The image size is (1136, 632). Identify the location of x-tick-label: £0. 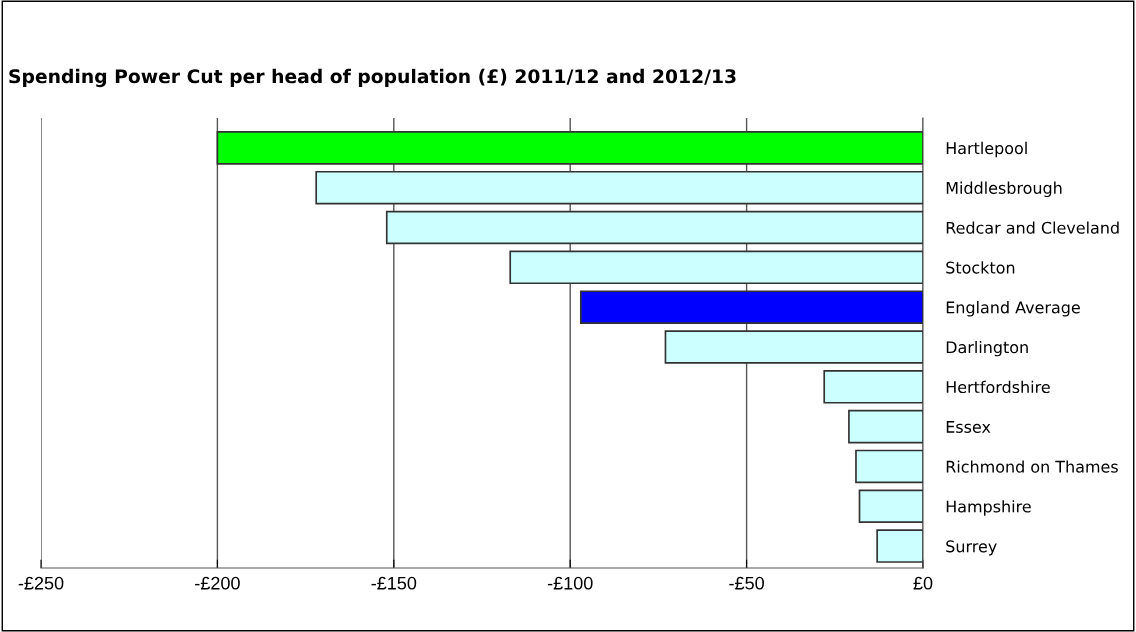
(923, 583).